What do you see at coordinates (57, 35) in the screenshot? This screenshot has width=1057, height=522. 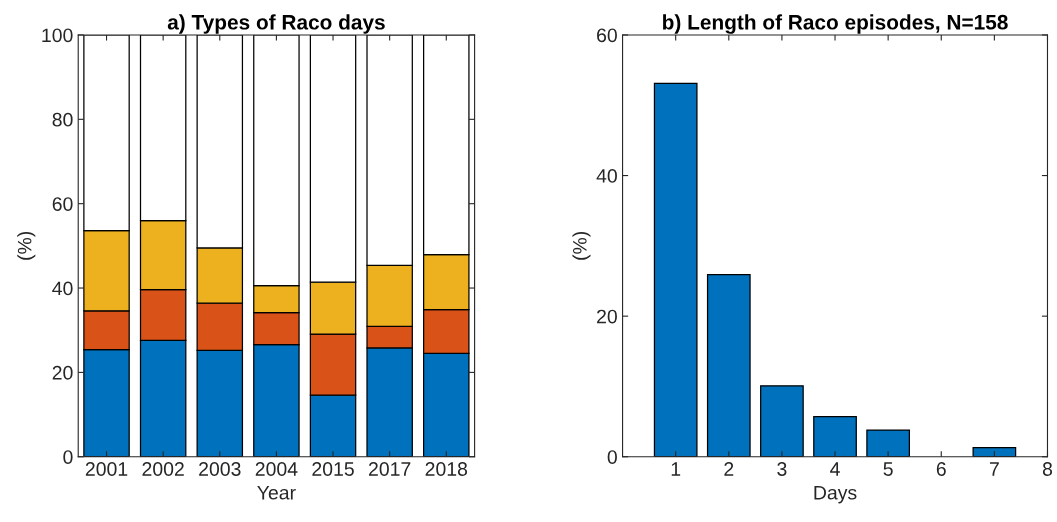 I see `y-tick-label: 100` at bounding box center [57, 35].